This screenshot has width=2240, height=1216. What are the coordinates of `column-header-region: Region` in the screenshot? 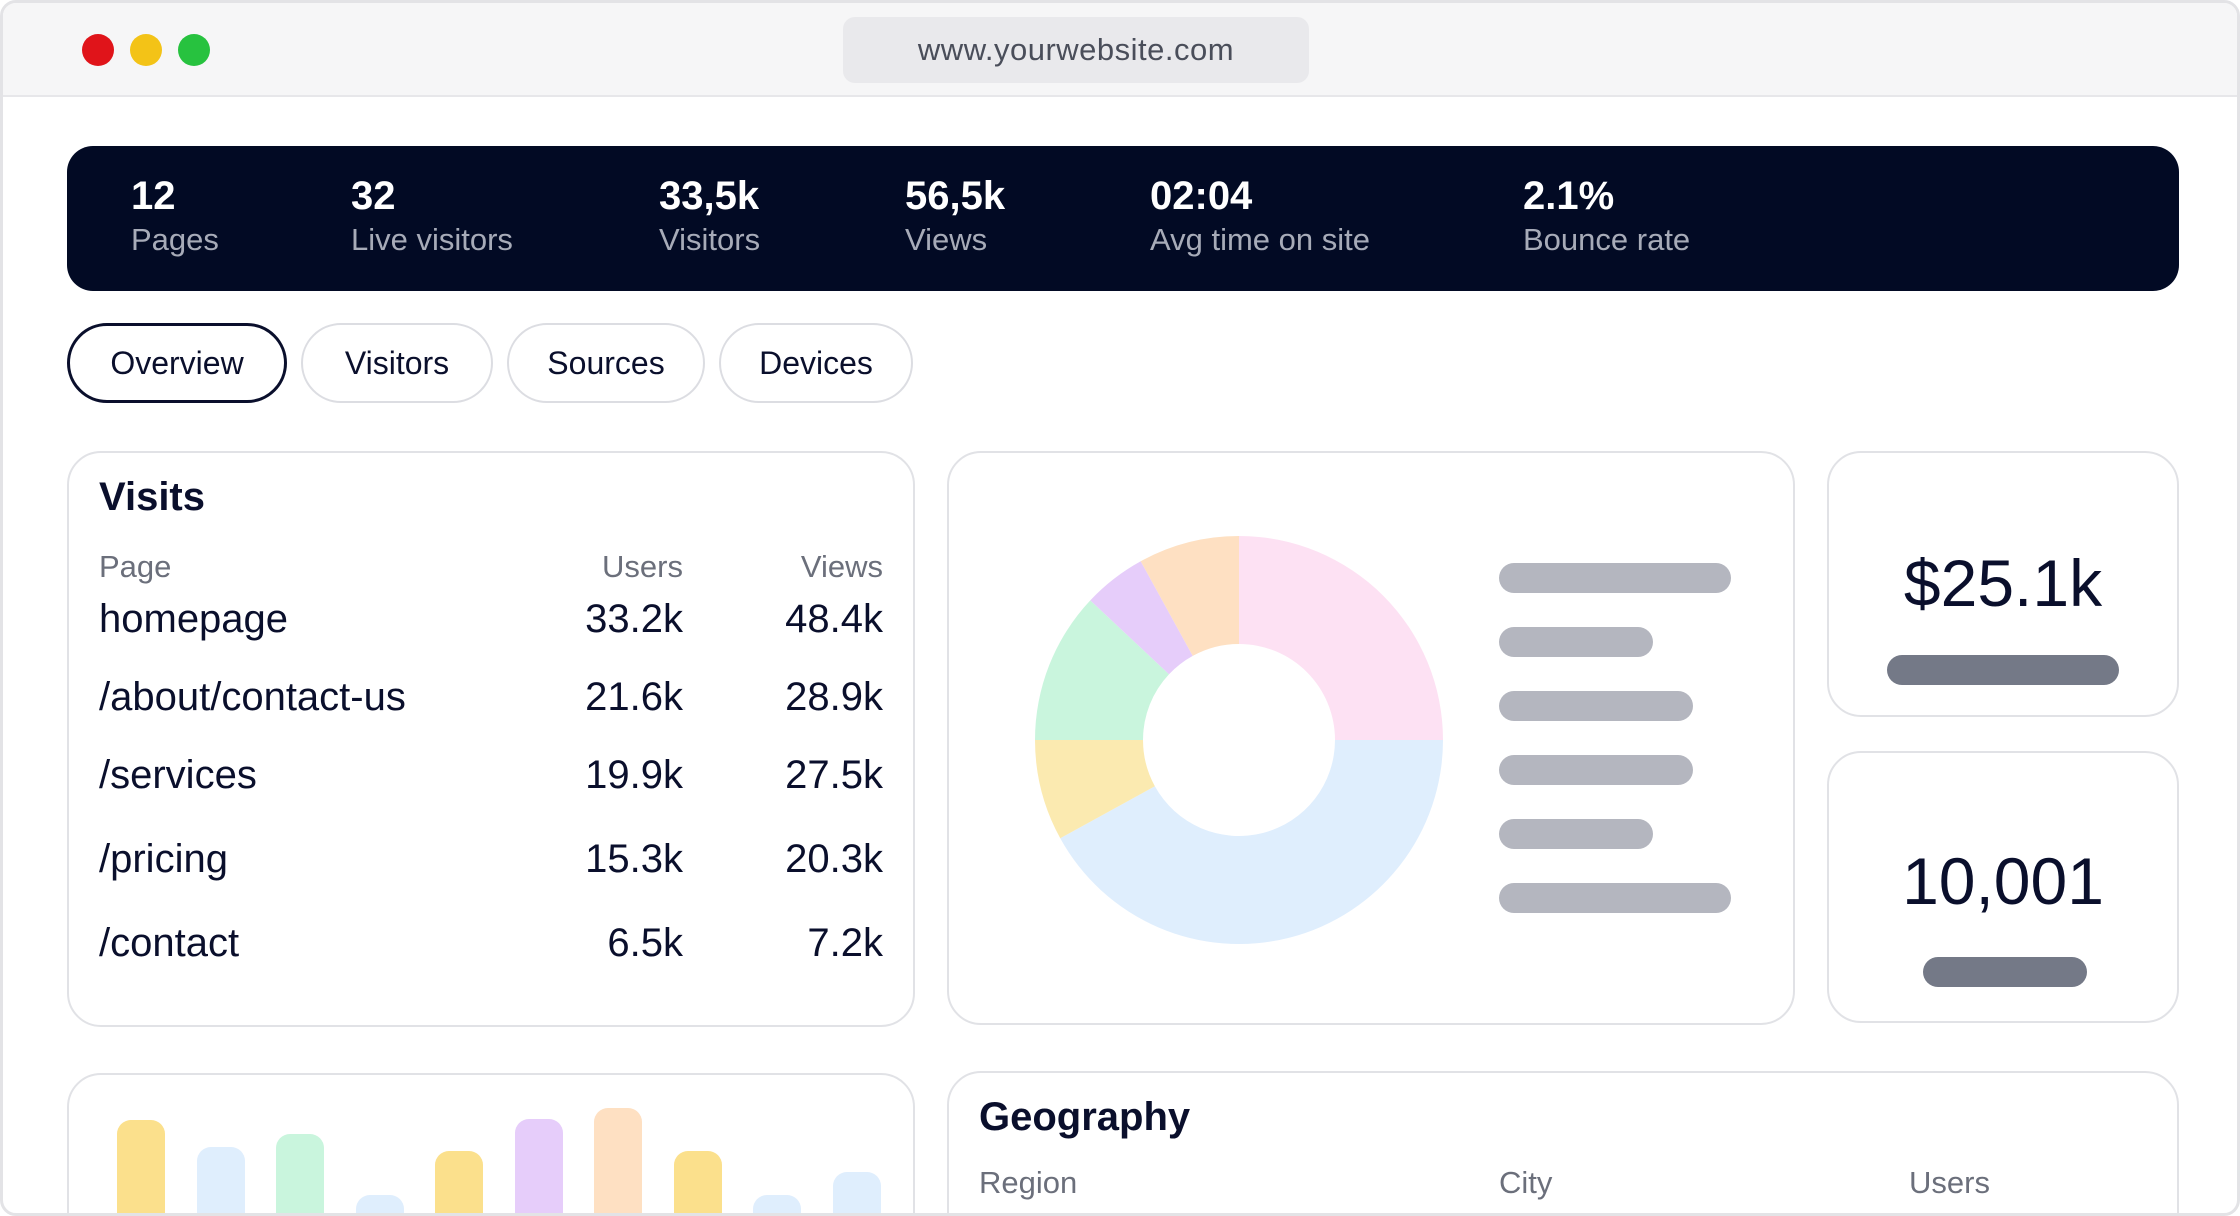 It's located at (1028, 1182).